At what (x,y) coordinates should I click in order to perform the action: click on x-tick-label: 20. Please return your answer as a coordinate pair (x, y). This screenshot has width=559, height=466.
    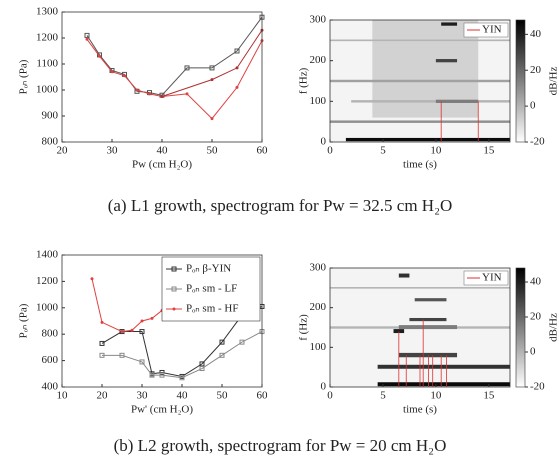
    Looking at the image, I should click on (63, 151).